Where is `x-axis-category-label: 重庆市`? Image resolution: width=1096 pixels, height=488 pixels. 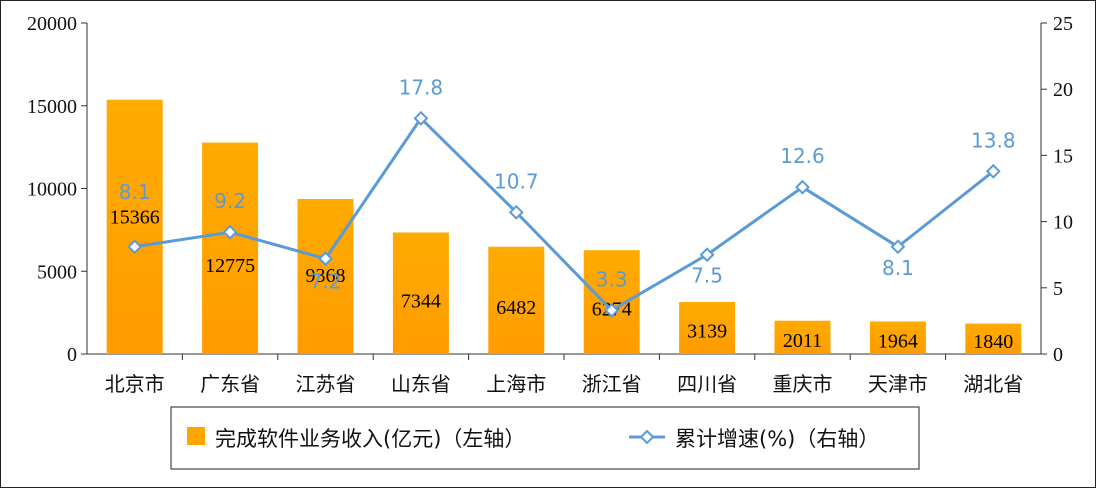 x-axis-category-label: 重庆市 is located at coordinates (803, 384).